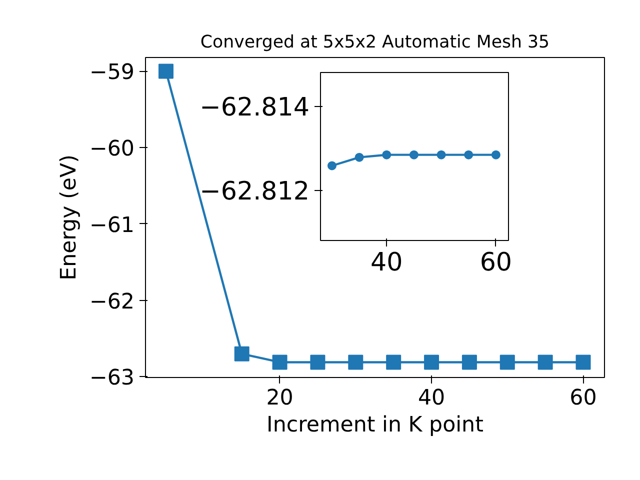  What do you see at coordinates (112, 301) in the screenshot?
I see `y-tick-label: −62` at bounding box center [112, 301].